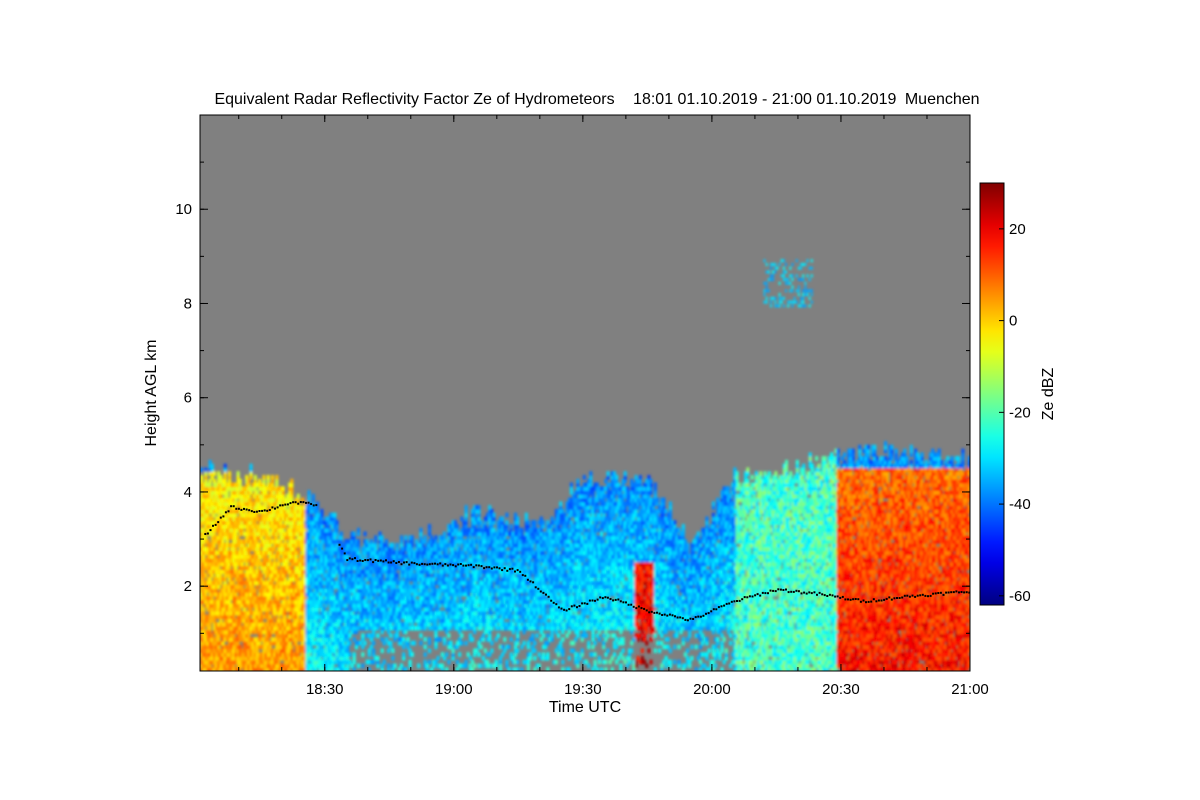  What do you see at coordinates (587, 561) in the screenshot?
I see `cloud-base-markers` at bounding box center [587, 561].